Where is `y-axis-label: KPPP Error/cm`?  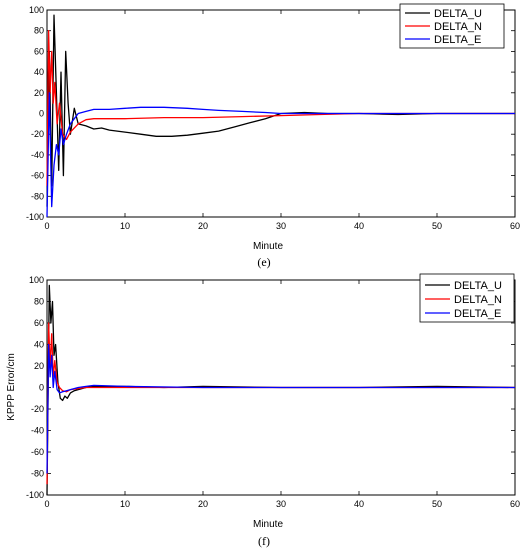 y-axis-label: KPPP Error/cm is located at coordinates (11, 387).